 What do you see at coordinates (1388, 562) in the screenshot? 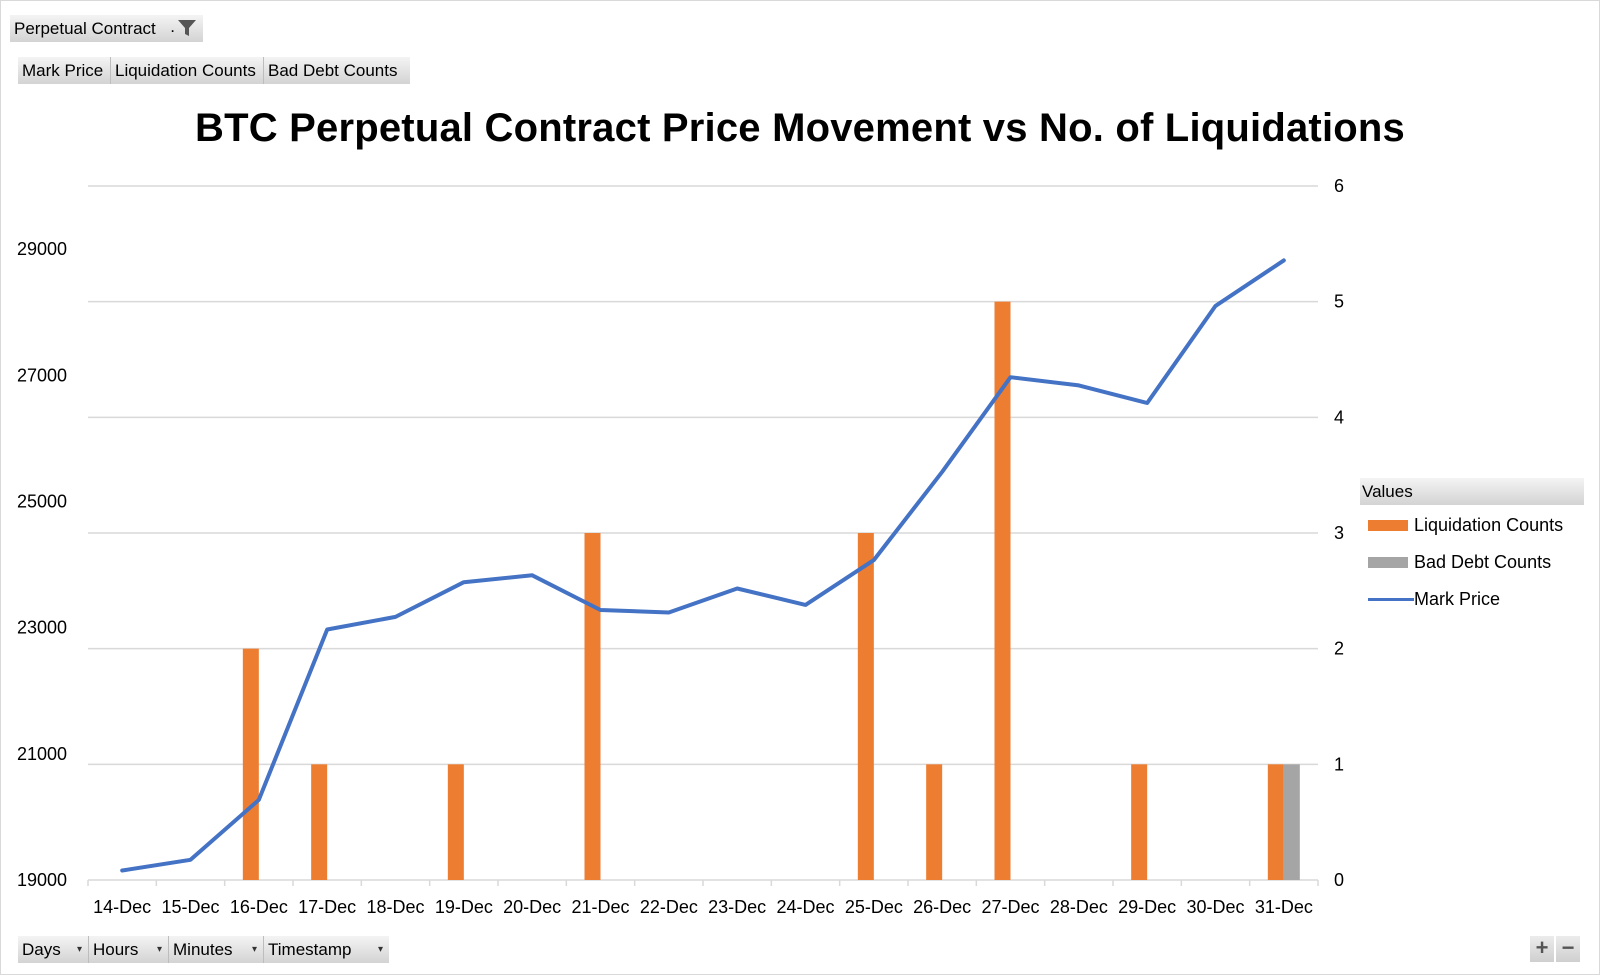
I see `bad-debt-swatch` at bounding box center [1388, 562].